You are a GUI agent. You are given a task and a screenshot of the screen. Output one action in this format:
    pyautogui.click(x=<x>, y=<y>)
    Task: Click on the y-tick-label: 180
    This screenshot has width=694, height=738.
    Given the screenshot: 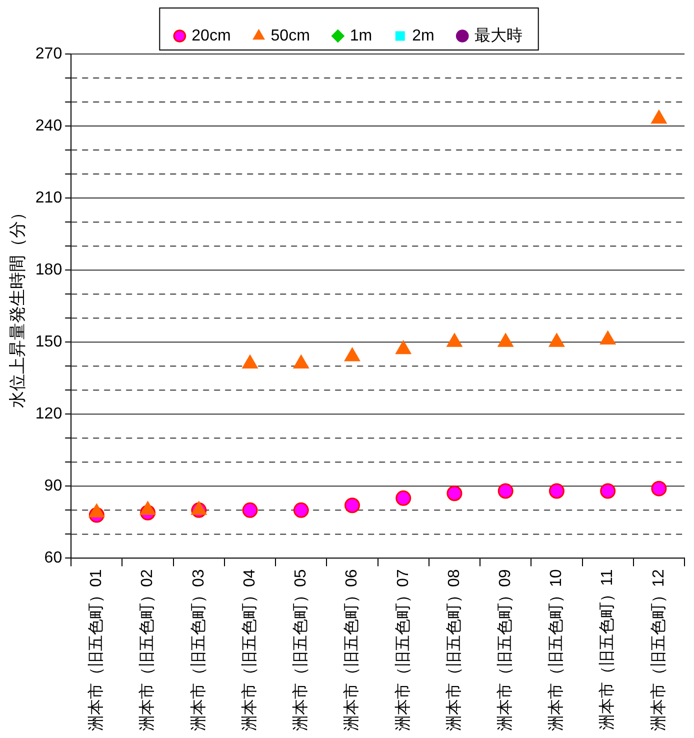 What is the action you would take?
    pyautogui.click(x=48, y=269)
    